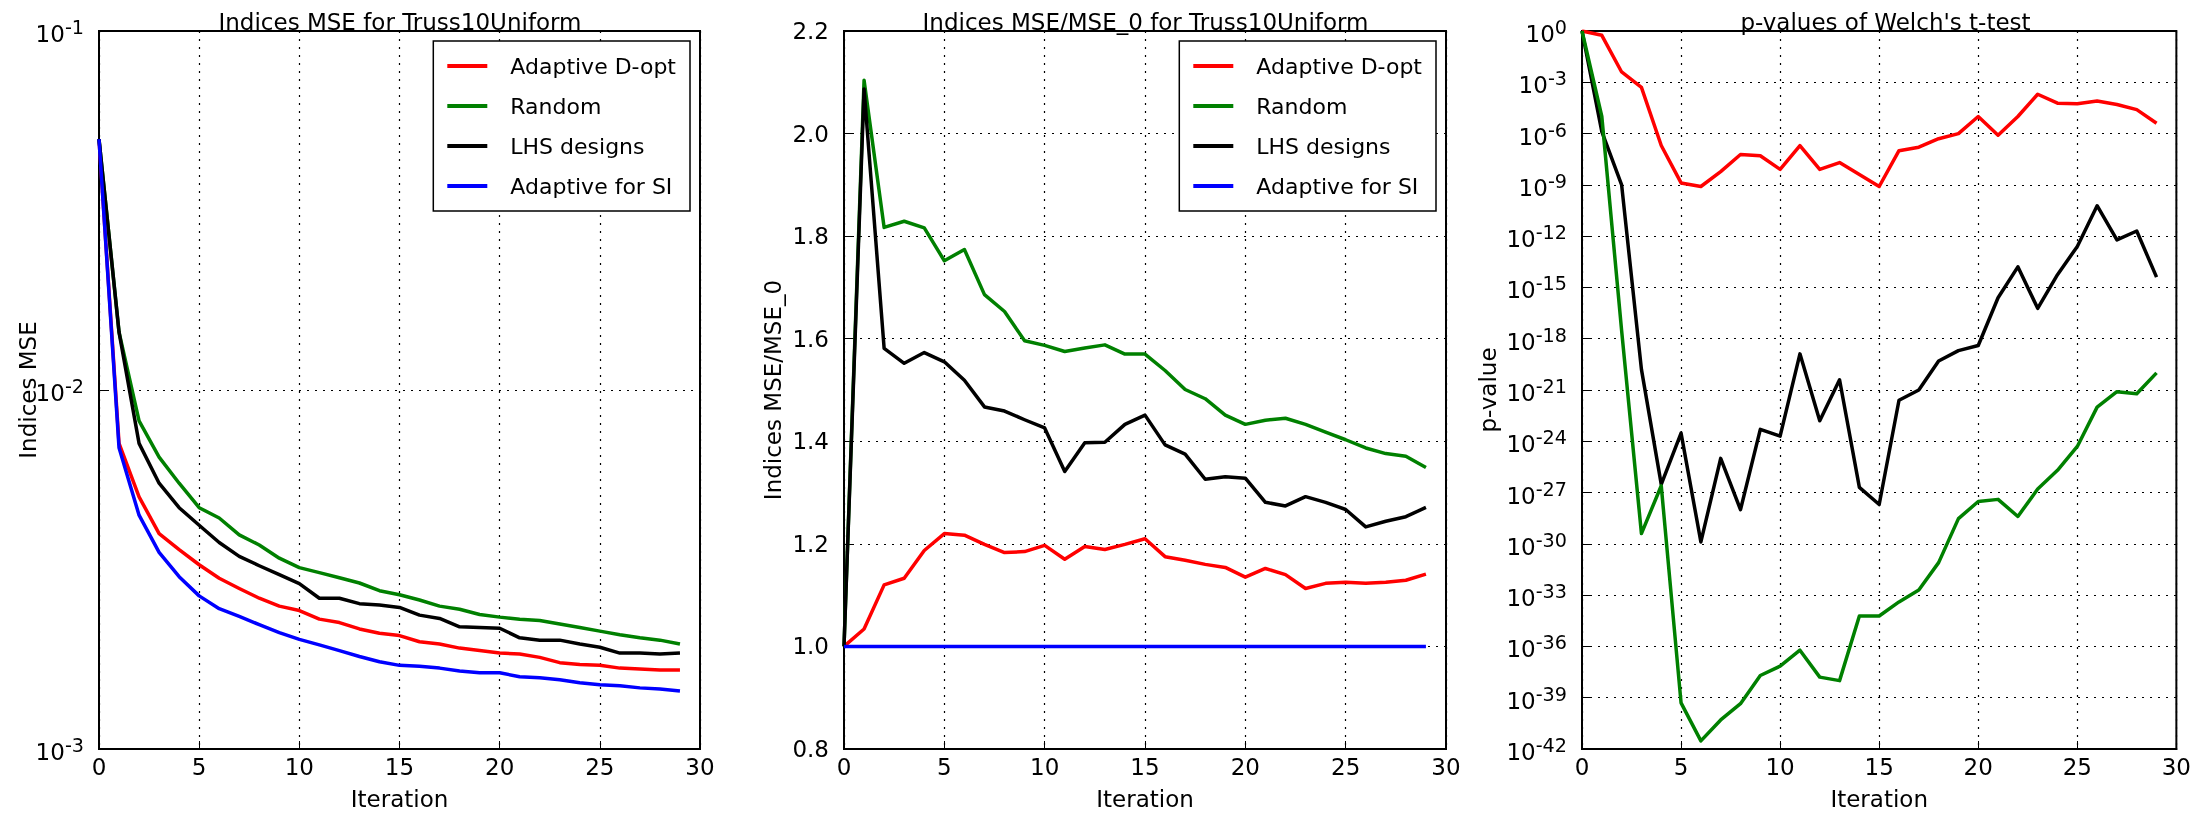 The width and height of the screenshot is (2202, 816). Describe the element at coordinates (1536, 492) in the screenshot. I see `y-tick-label: 10$^{-27}$` at that location.